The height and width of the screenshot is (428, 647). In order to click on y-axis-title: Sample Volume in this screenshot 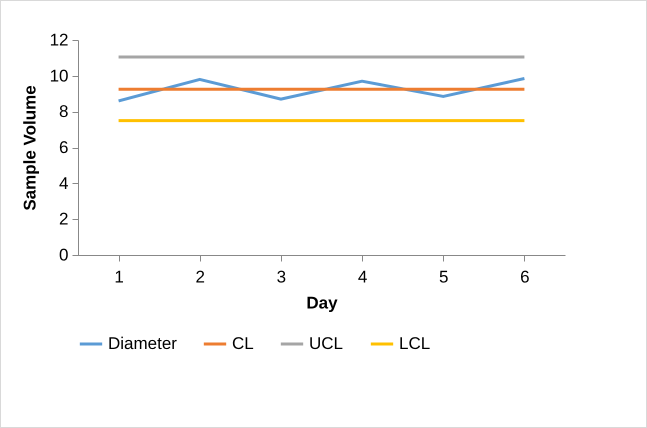, I will do `click(30, 148)`.